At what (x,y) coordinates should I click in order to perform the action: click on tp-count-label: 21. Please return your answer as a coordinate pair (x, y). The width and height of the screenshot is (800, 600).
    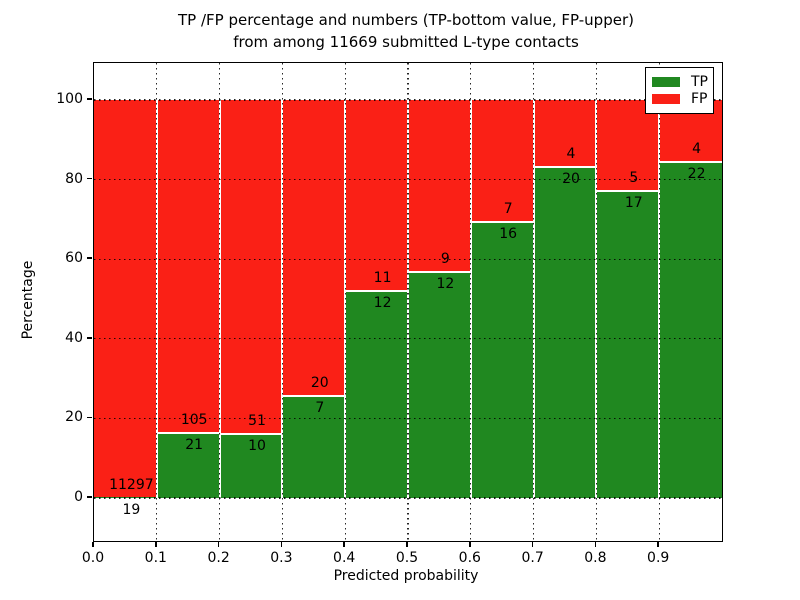
    Looking at the image, I should click on (194, 444).